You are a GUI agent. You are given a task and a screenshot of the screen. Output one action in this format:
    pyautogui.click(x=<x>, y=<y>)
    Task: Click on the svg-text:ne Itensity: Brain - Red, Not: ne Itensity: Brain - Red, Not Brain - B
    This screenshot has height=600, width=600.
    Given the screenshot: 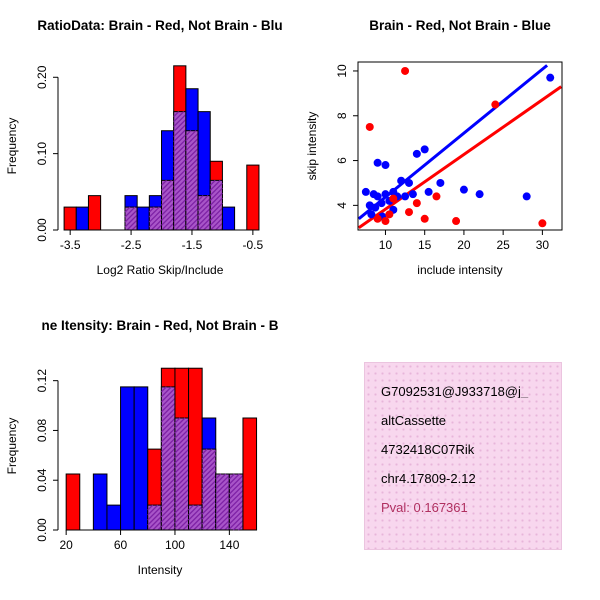 What is the action you would take?
    pyautogui.click(x=159, y=325)
    